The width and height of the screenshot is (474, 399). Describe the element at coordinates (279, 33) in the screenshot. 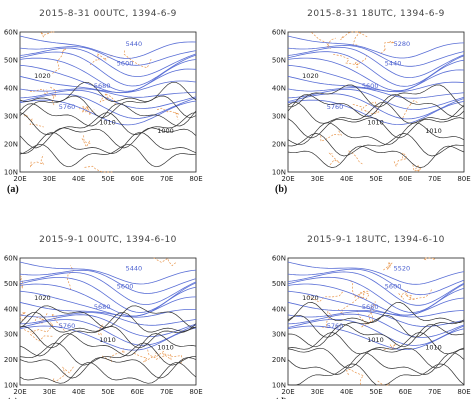

I see `lat-tick-label: 60N` at that location.